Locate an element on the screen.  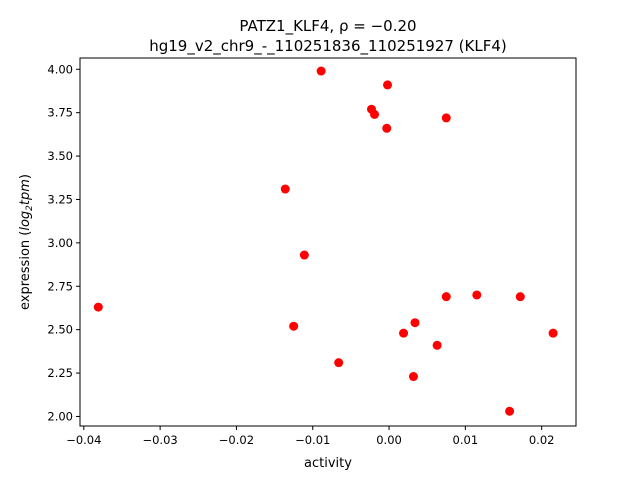
y-tick-label: 3.50 is located at coordinates (60, 156).